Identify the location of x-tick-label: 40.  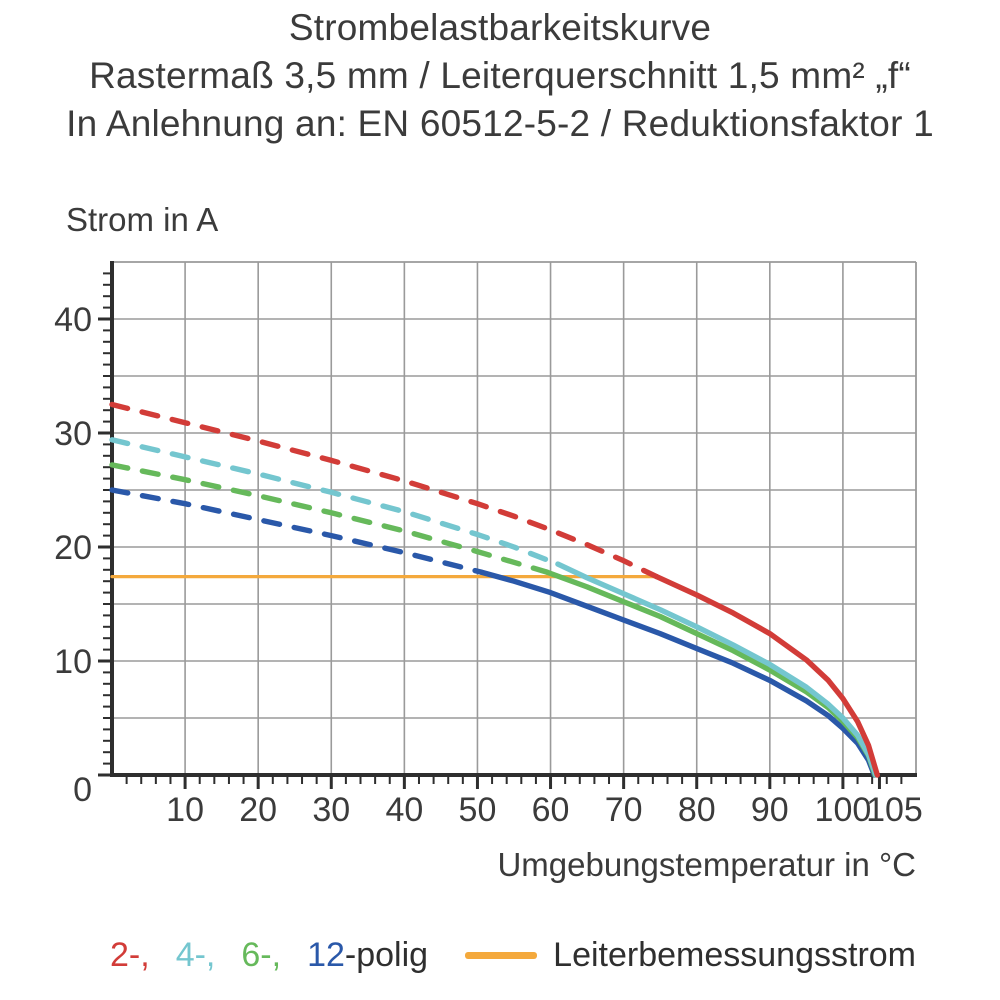
(404, 810).